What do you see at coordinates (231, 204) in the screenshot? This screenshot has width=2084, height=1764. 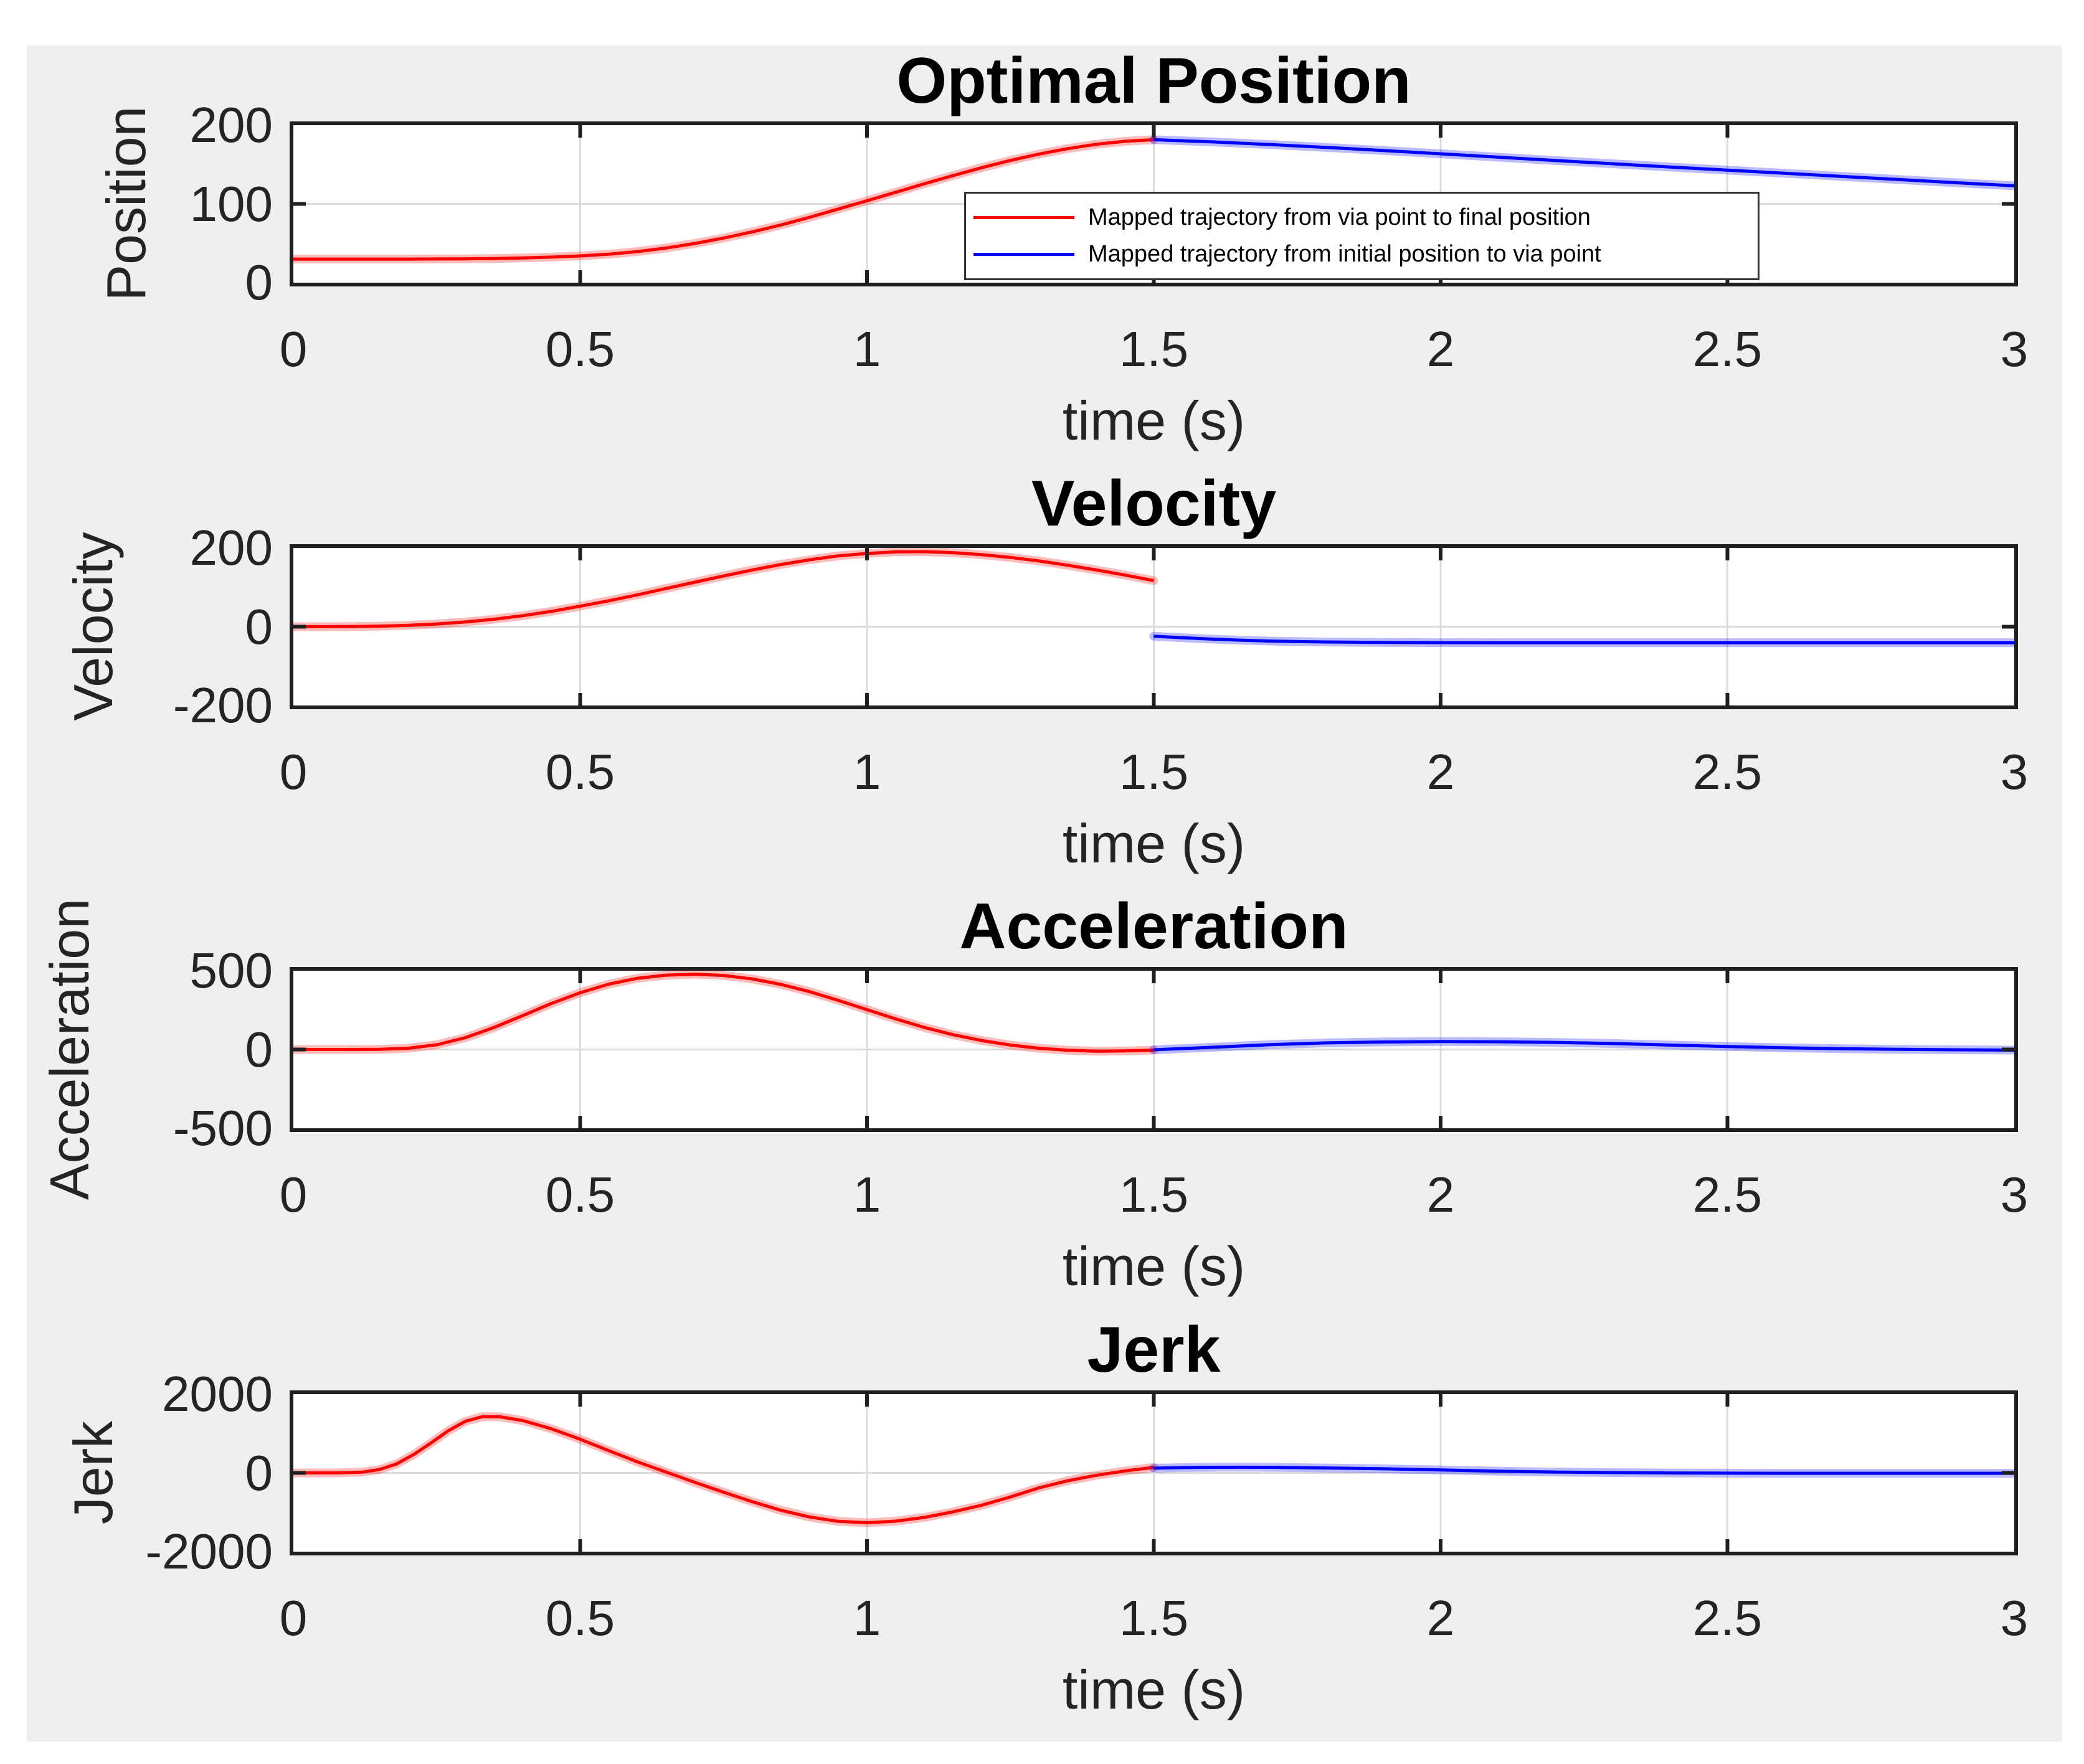 I see `y-tick-label: 100` at bounding box center [231, 204].